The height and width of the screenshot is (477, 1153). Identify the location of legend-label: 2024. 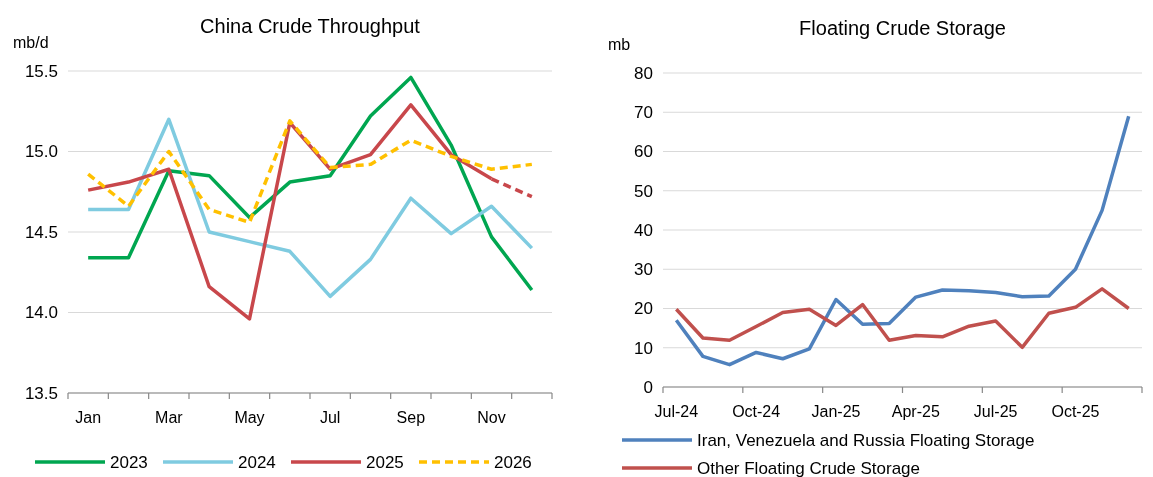
(257, 462).